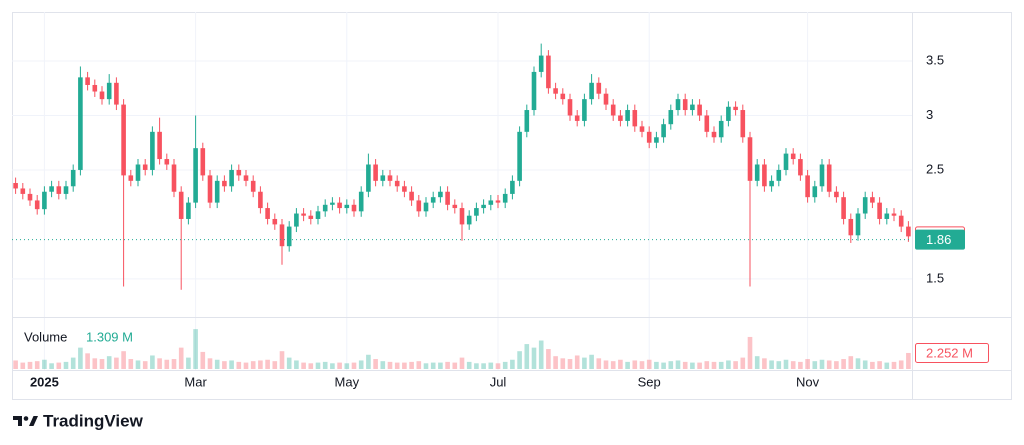 The width and height of the screenshot is (1024, 445). What do you see at coordinates (935, 277) in the screenshot?
I see `y-tick-label: 1.5` at bounding box center [935, 277].